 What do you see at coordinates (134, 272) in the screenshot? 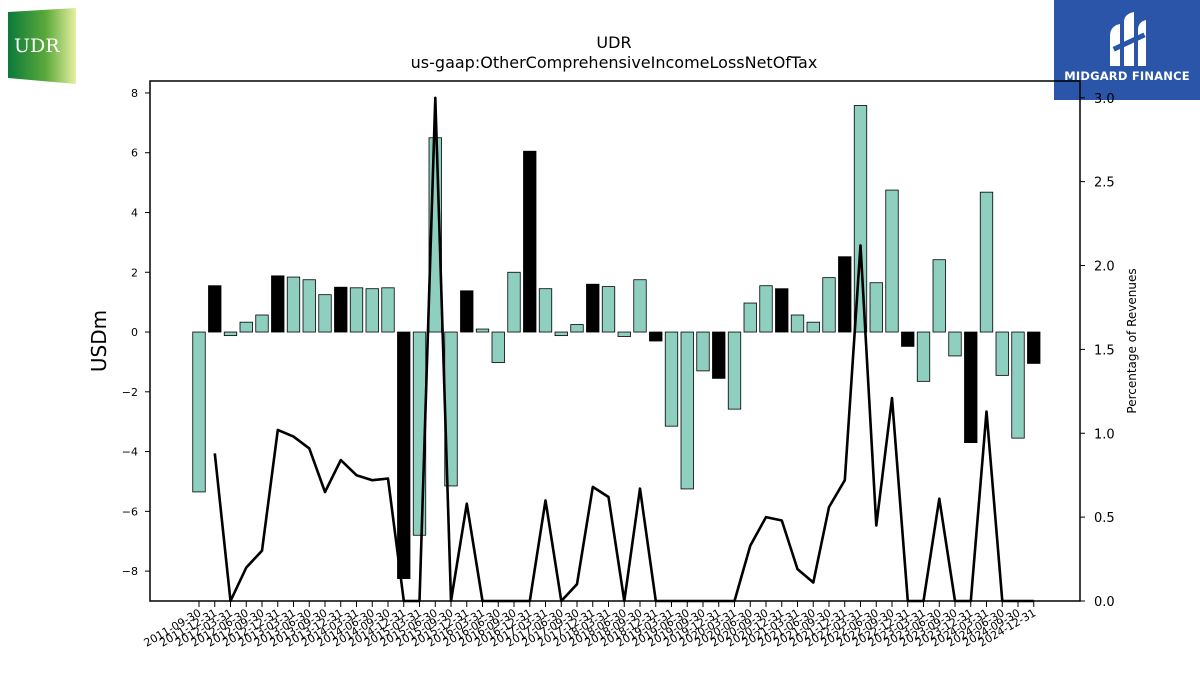
I see `y-tick-label: 2` at bounding box center [134, 272].